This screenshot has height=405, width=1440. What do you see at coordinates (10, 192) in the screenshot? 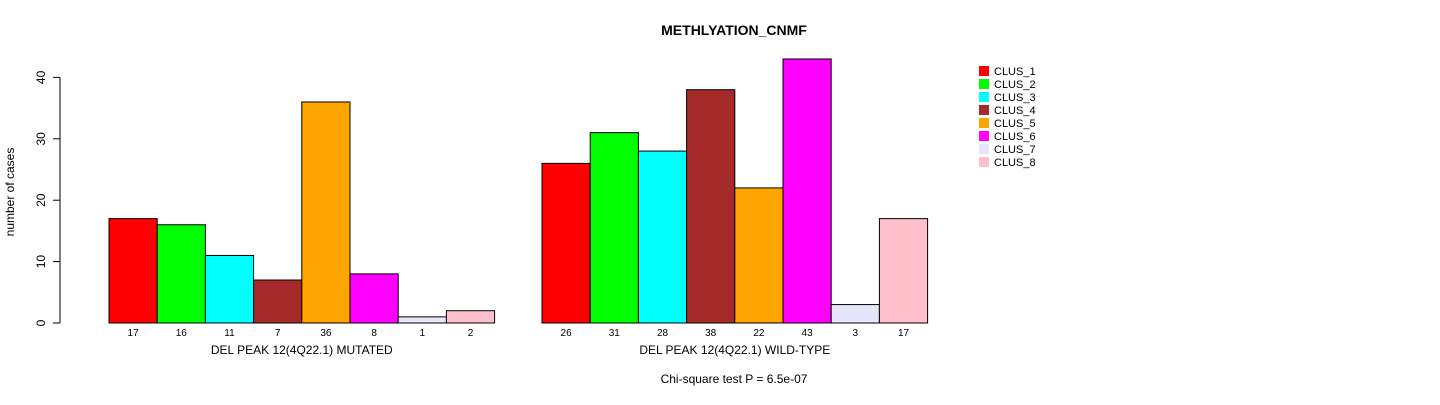
I see `y-axis-label: number of cases` at bounding box center [10, 192].